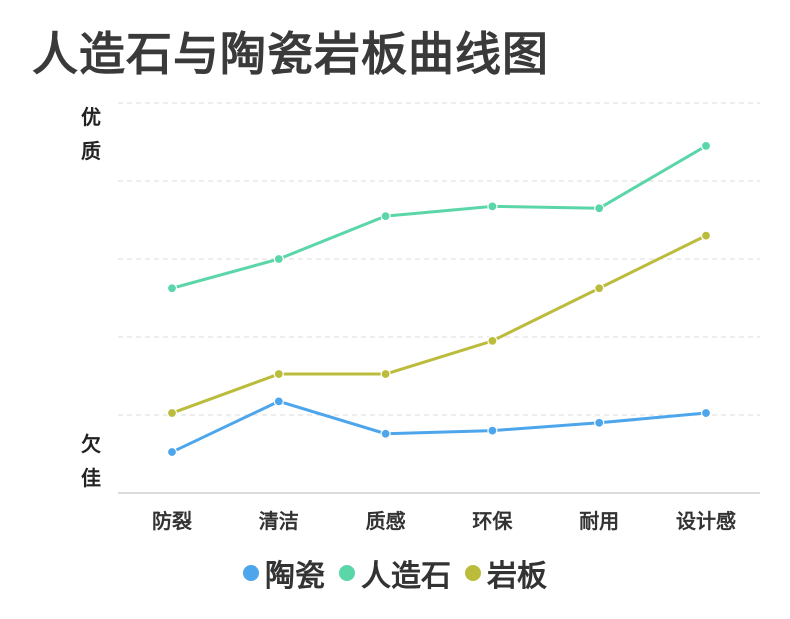 The height and width of the screenshot is (619, 790). What do you see at coordinates (406, 576) in the screenshot?
I see `legend-label: 人造石` at bounding box center [406, 576].